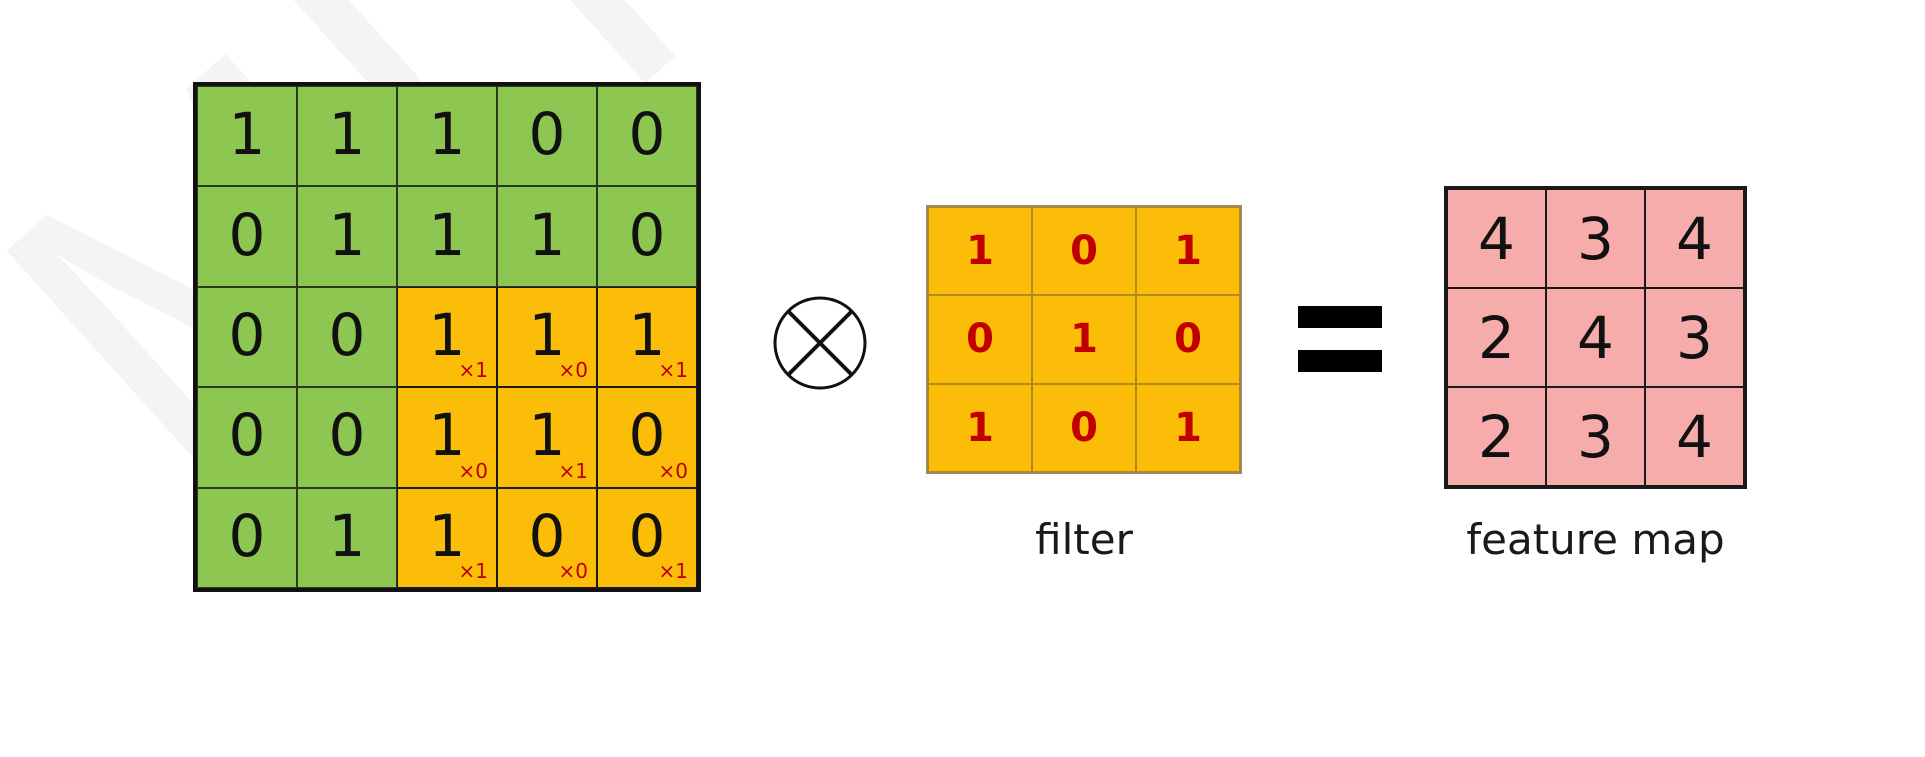  Describe the element at coordinates (1340, 339) in the screenshot. I see `equals-sign-icon` at that location.